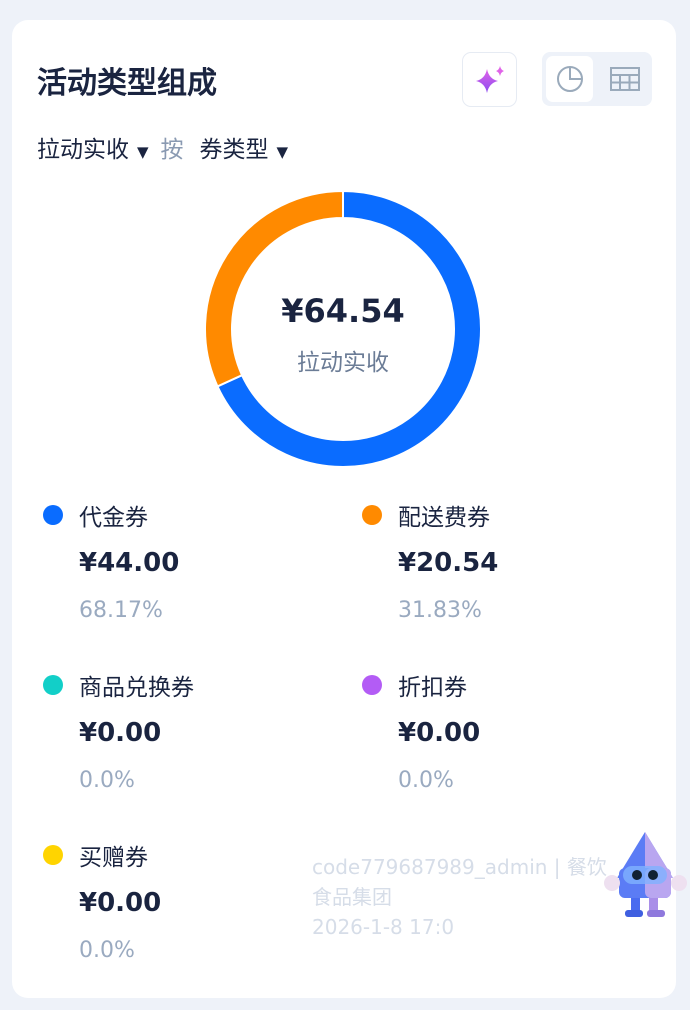 This screenshot has height=1010, width=690. I want to click on robot-mascot-icon, so click(645, 874).